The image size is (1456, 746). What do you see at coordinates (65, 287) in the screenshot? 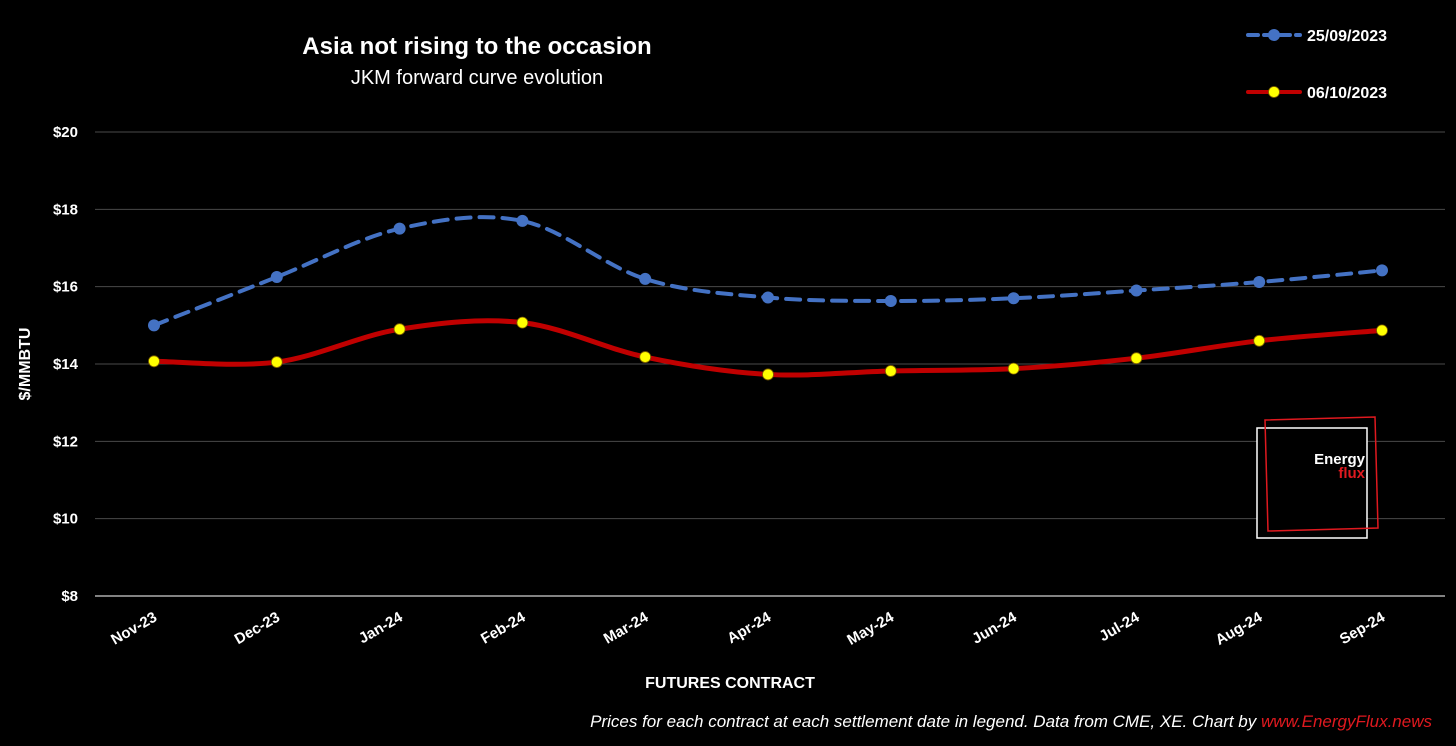
I see `y-tick-label: $16` at bounding box center [65, 287].